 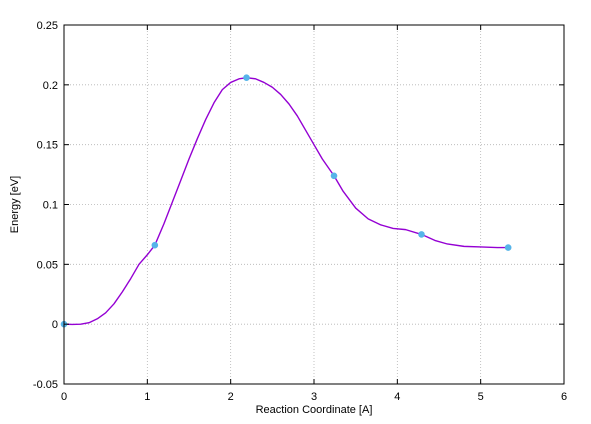 What do you see at coordinates (314, 410) in the screenshot?
I see `x-axis-label: Reaction Coordinate [A]` at bounding box center [314, 410].